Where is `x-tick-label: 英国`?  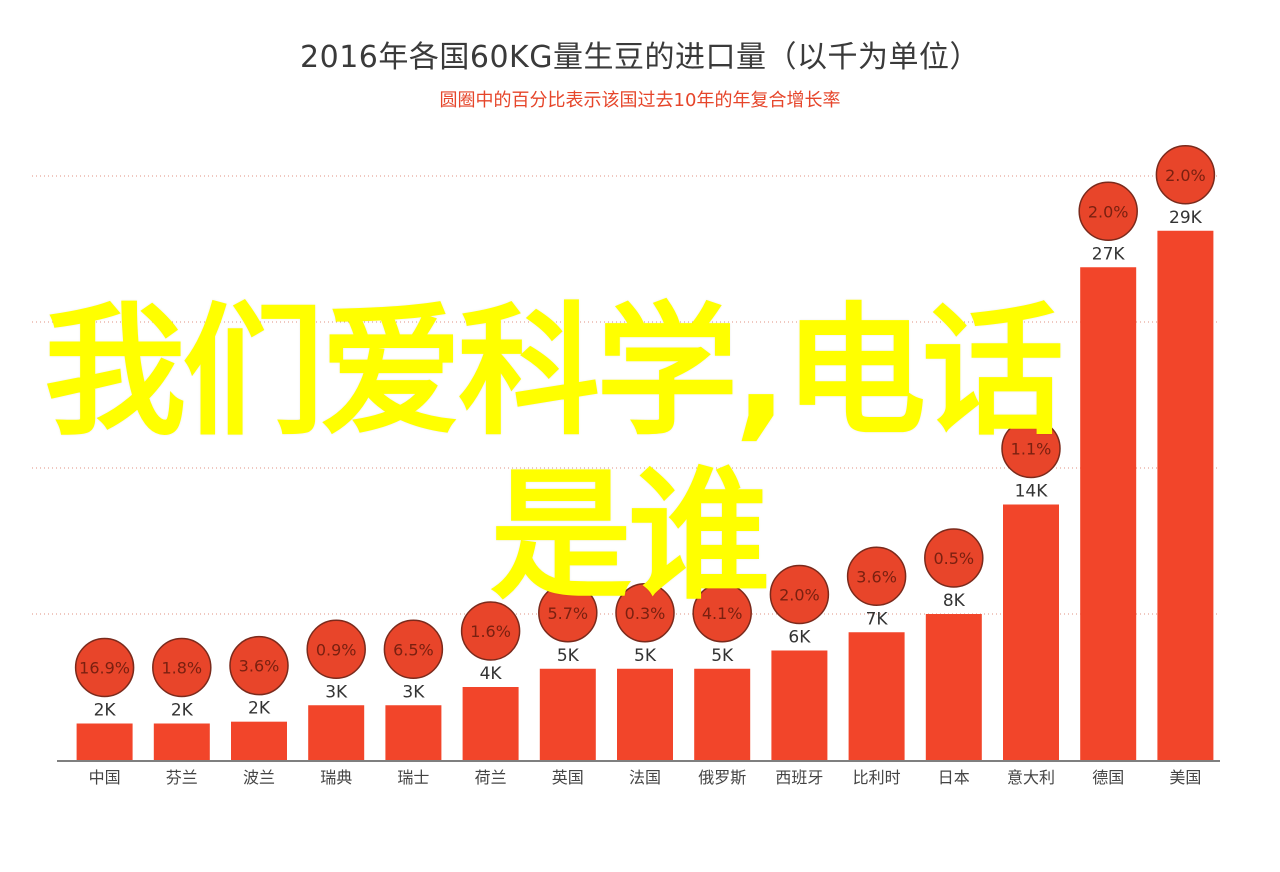
x-tick-label: 英国 is located at coordinates (568, 777).